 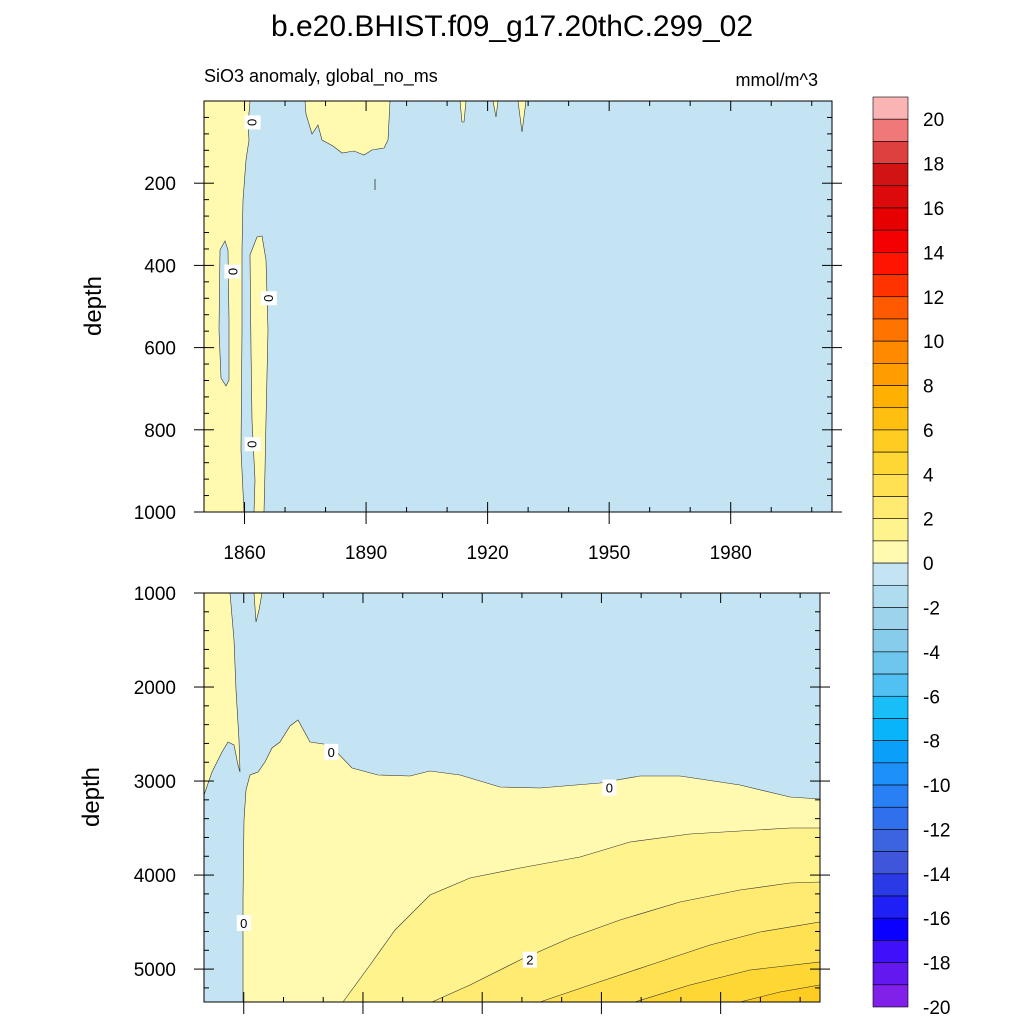 I want to click on contour-label-text: 2, so click(x=529, y=960).